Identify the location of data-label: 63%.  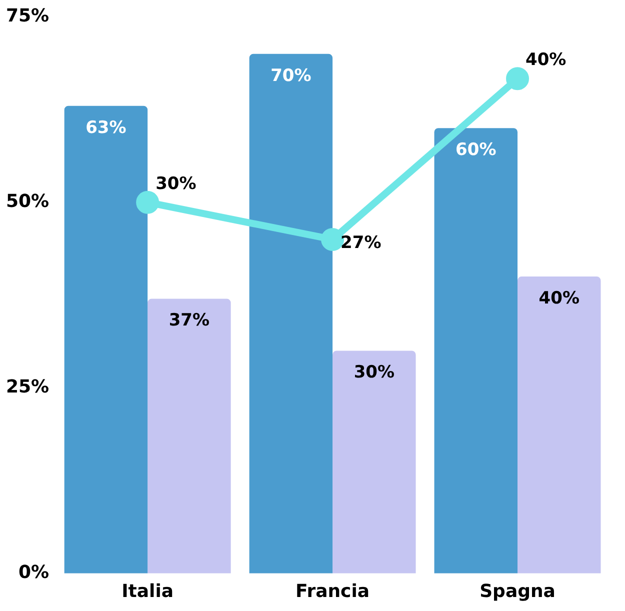
(106, 128).